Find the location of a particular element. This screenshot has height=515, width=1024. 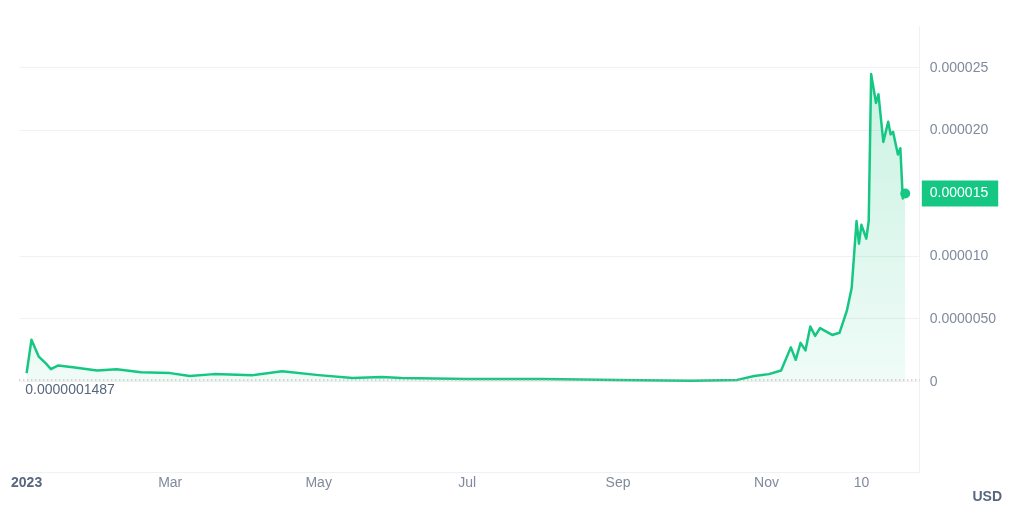

ref-line-label: 0.0000001487 is located at coordinates (70, 388).